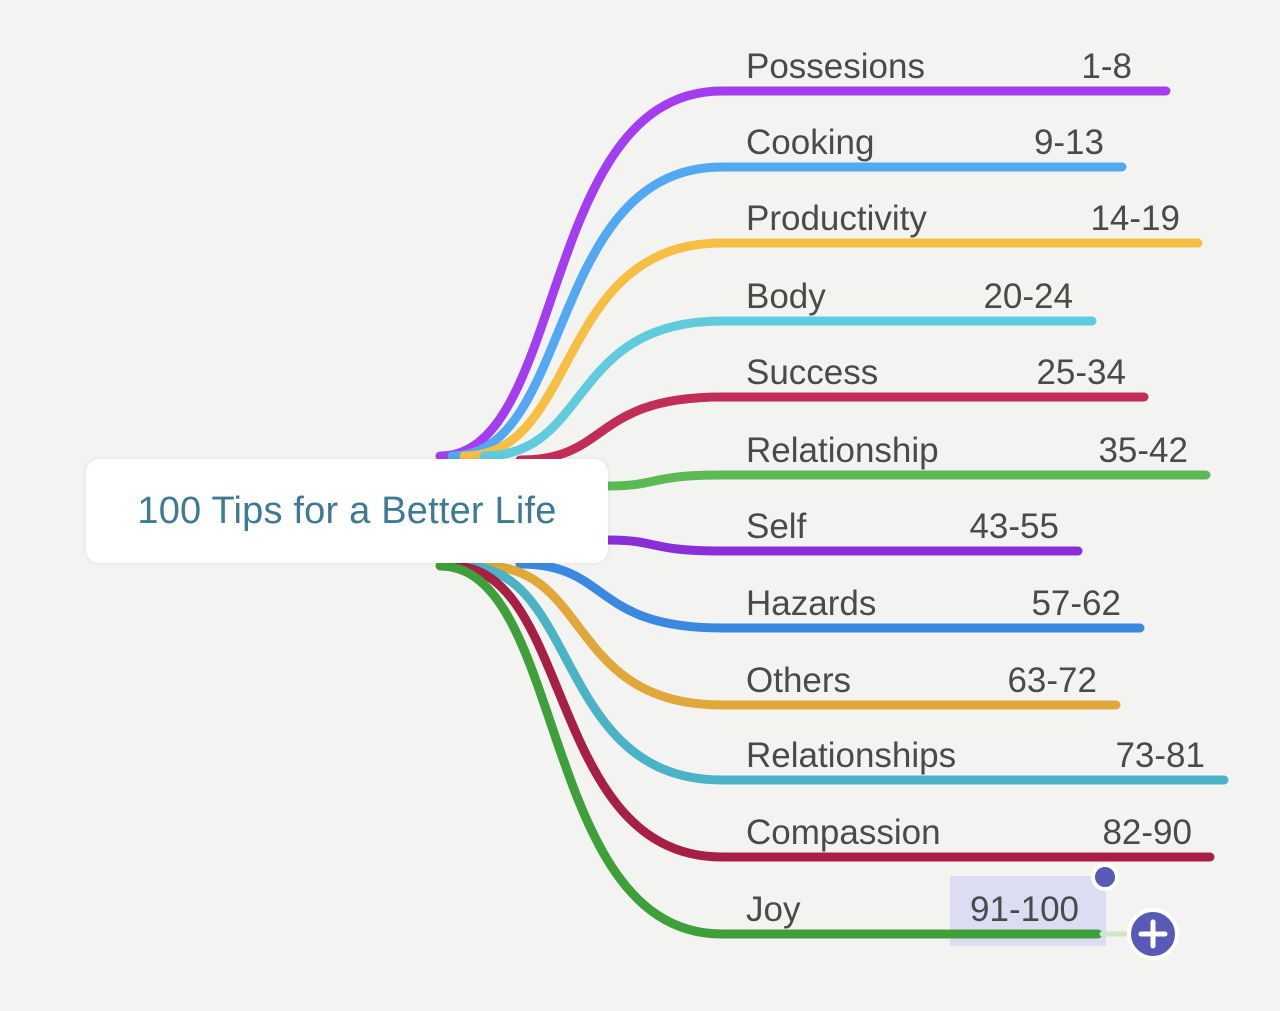 The height and width of the screenshot is (1011, 1280). What do you see at coordinates (1135, 218) in the screenshot?
I see `branch-range-label: 14-19` at bounding box center [1135, 218].